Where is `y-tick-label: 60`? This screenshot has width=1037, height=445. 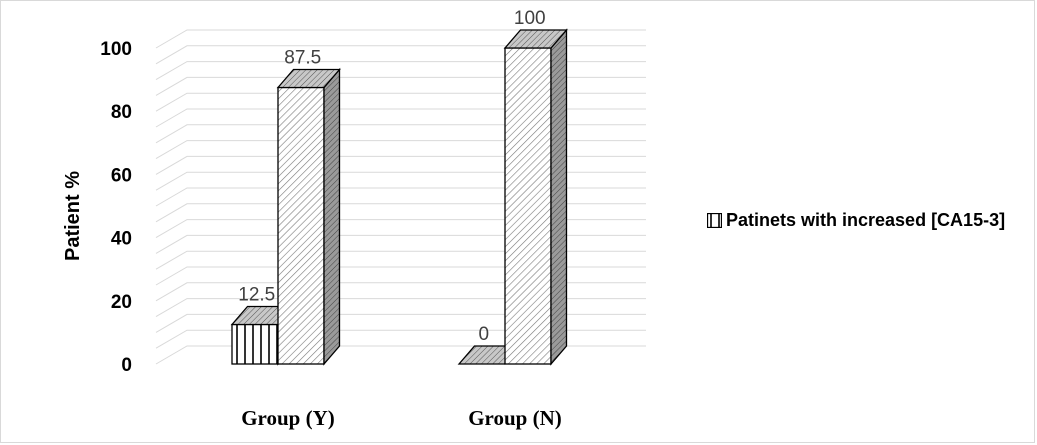
y-tick-label: 60 is located at coordinates (121, 175).